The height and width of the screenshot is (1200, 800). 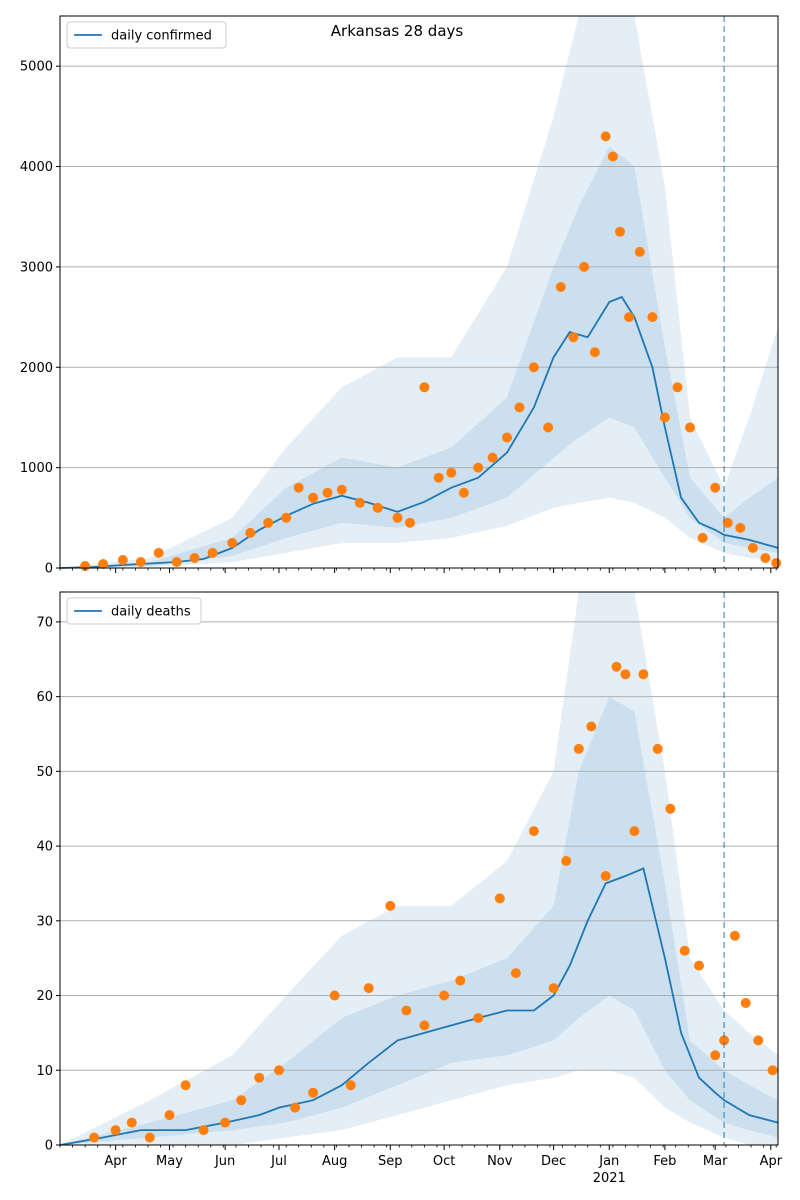 What do you see at coordinates (44, 697) in the screenshot?
I see `bot-y-tick-label: 60` at bounding box center [44, 697].